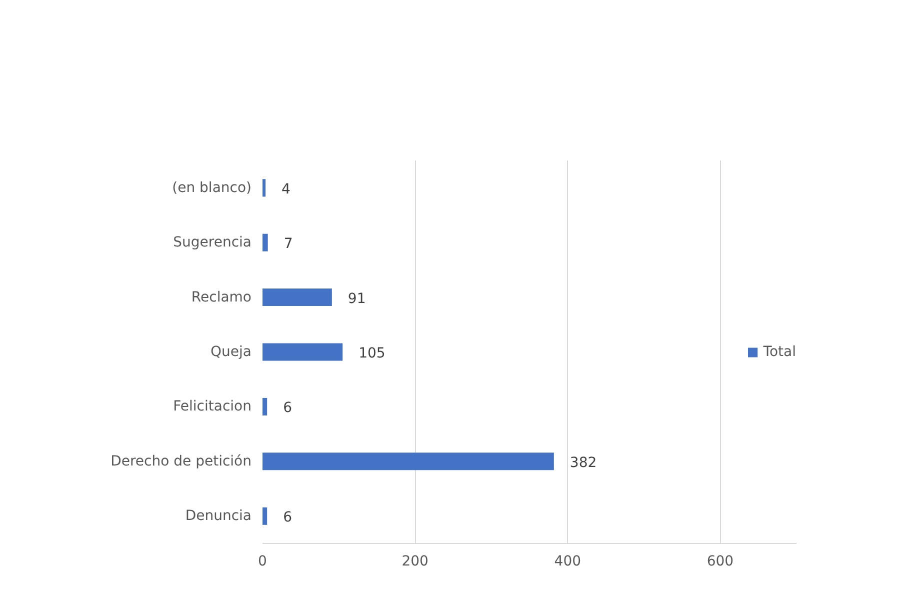 This screenshot has height=598, width=916. Describe the element at coordinates (357, 298) in the screenshot. I see `data-label: 91` at that location.